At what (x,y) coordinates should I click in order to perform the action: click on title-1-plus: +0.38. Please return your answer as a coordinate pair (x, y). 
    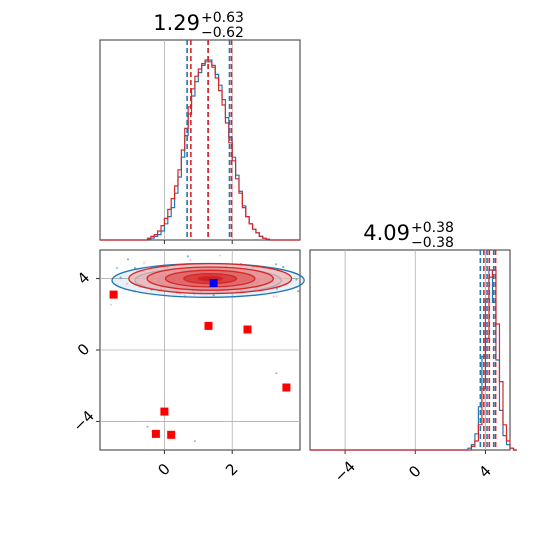
    Looking at the image, I should click on (432, 228).